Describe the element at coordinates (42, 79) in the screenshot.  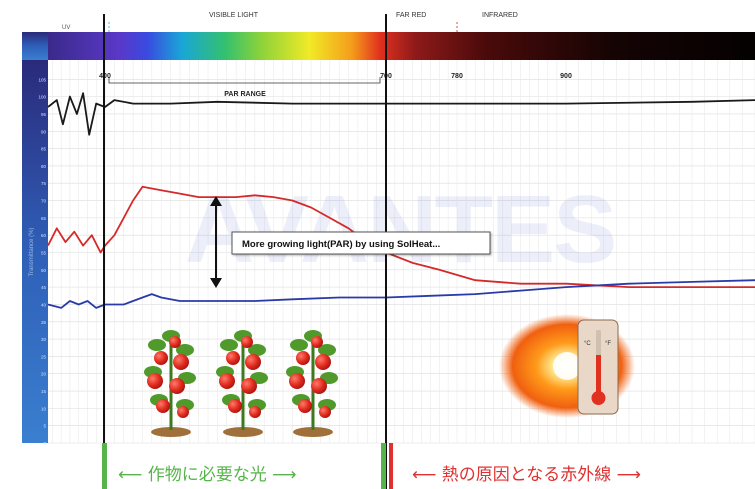
I see `y-tick-label: 105` at that location.